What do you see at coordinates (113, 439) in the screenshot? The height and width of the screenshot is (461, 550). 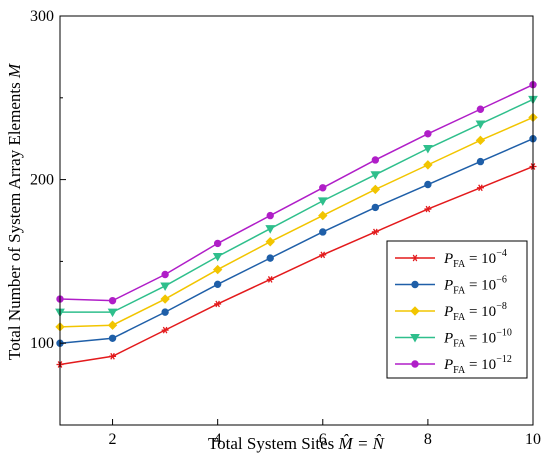 I see `x-tick-label: 2` at bounding box center [113, 439].